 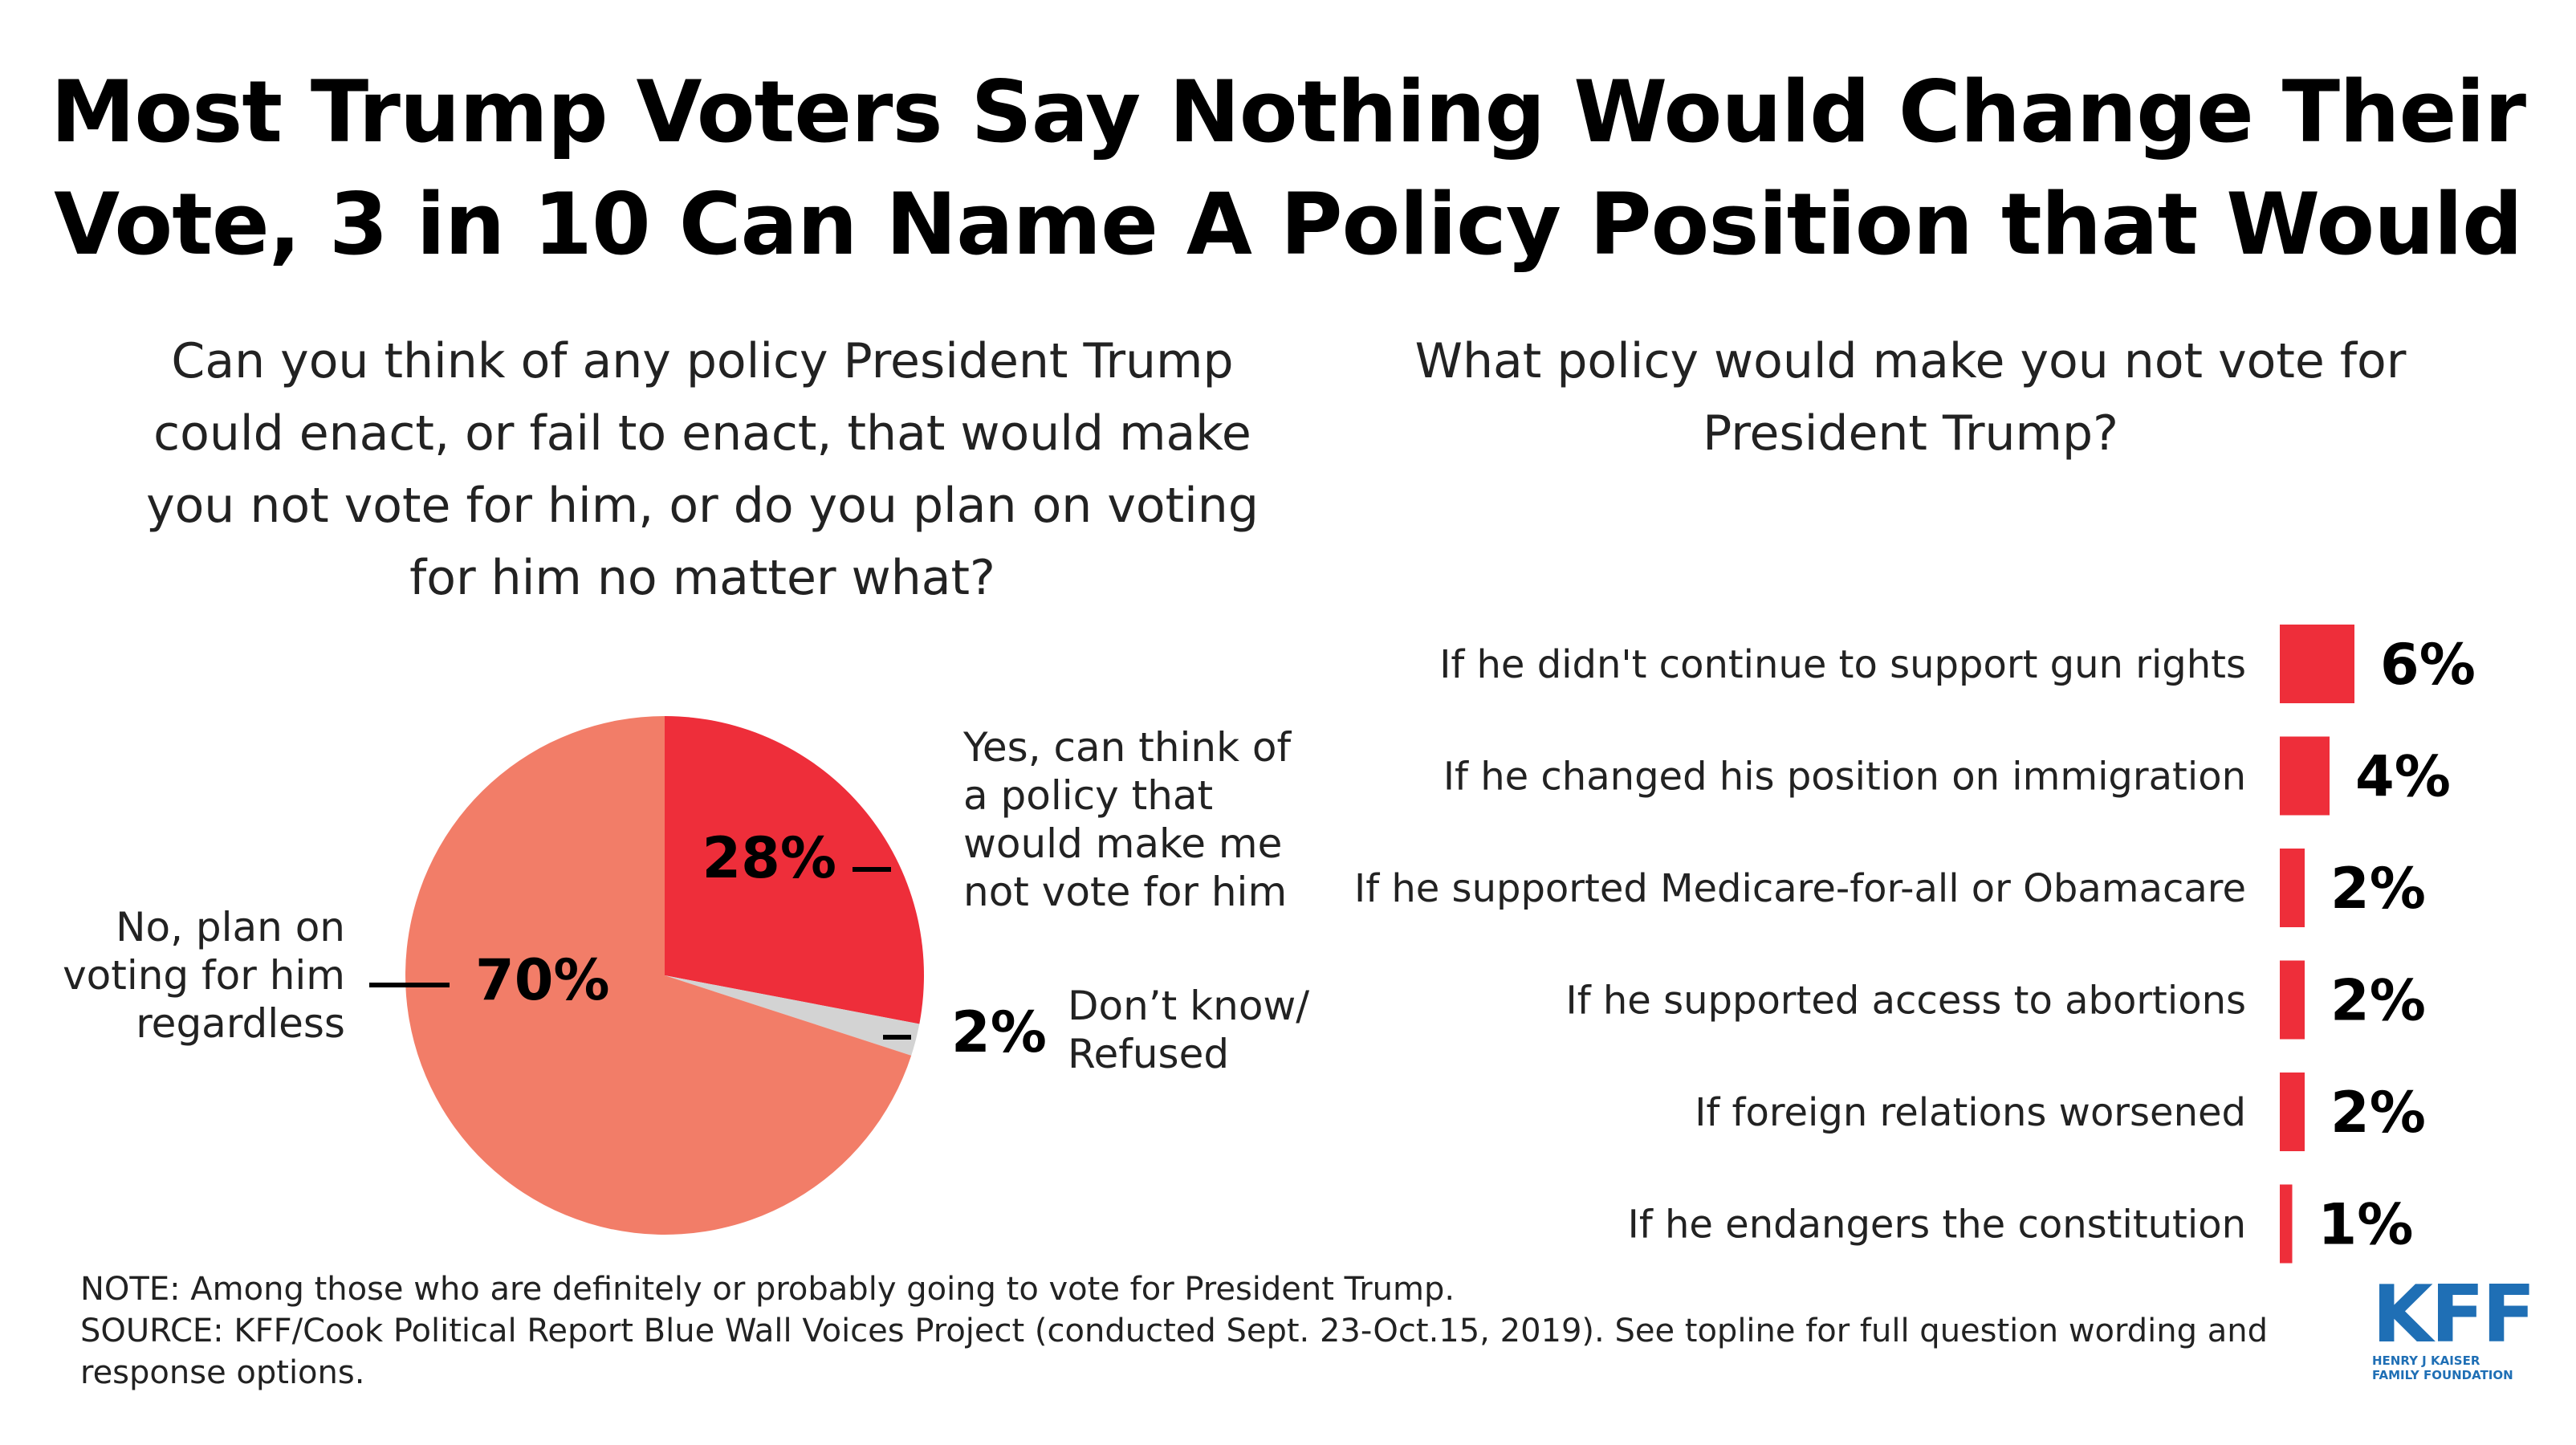 I want to click on bar-category-label: If he supported access to abortions, so click(x=1906, y=1002).